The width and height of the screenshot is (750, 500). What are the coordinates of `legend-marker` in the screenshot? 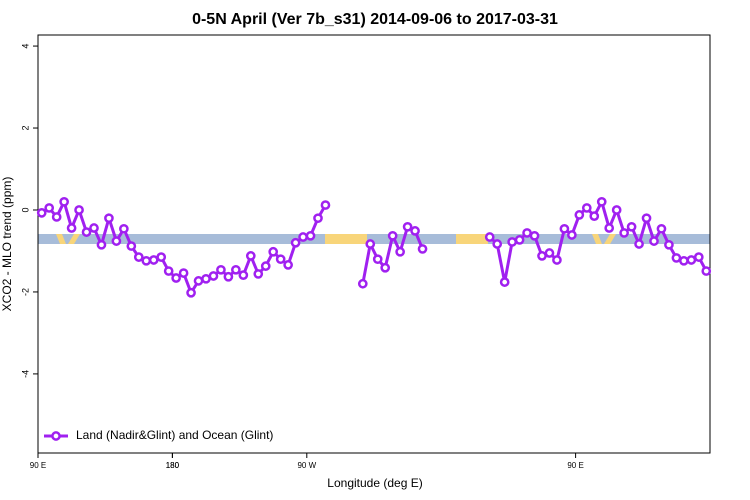 It's located at (56, 436).